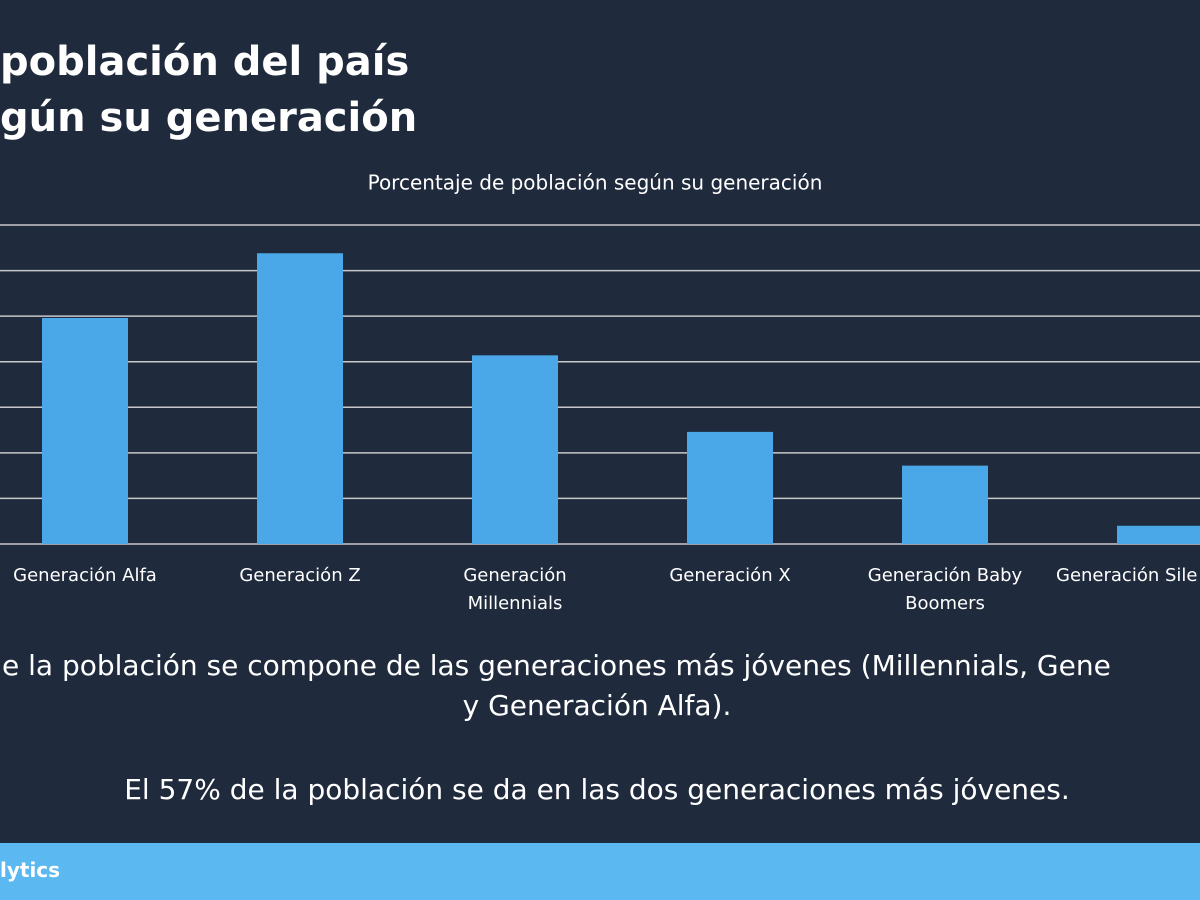  What do you see at coordinates (515, 589) in the screenshot?
I see `x-tick-label: Generación Millennials` at bounding box center [515, 589].